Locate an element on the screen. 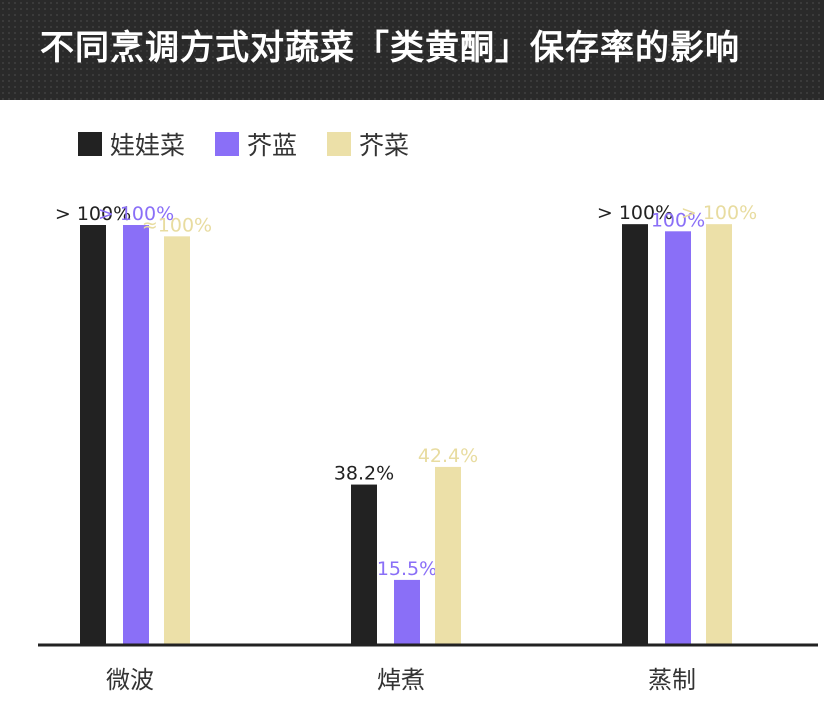 The image size is (824, 716). legend-item-wawacai: 娃娃菜 is located at coordinates (131, 144).